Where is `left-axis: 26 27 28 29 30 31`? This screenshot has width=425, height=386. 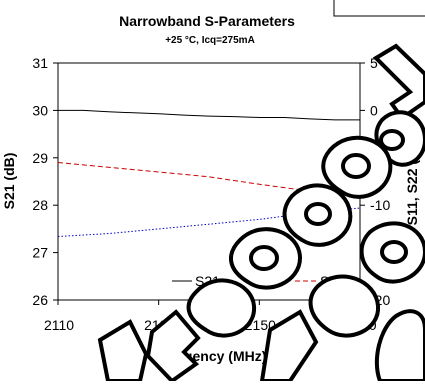
left-axis: 26 27 28 29 30 31 is located at coordinates (45, 181).